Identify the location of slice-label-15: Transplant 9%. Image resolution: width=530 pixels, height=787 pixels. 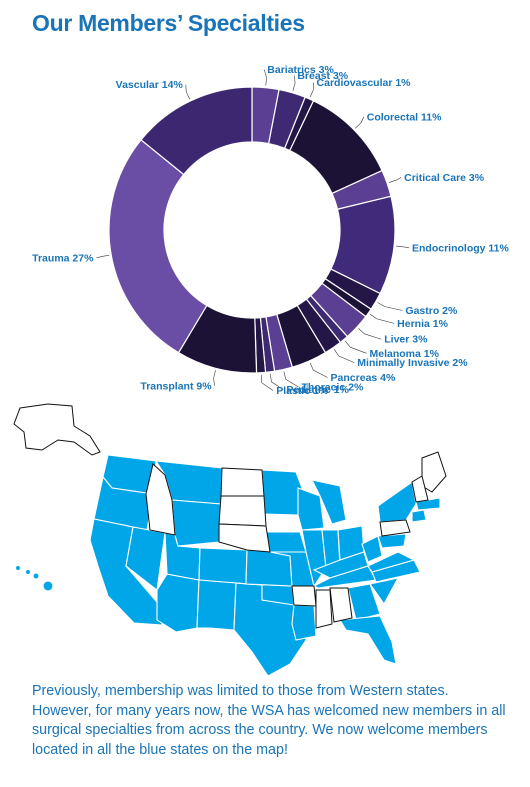
(176, 386).